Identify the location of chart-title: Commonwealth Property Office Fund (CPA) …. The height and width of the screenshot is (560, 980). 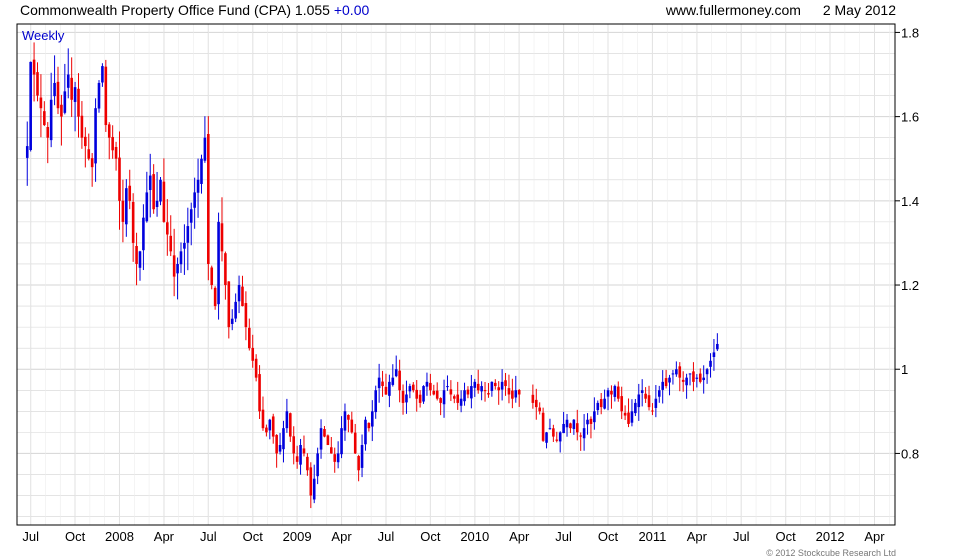
(175, 10).